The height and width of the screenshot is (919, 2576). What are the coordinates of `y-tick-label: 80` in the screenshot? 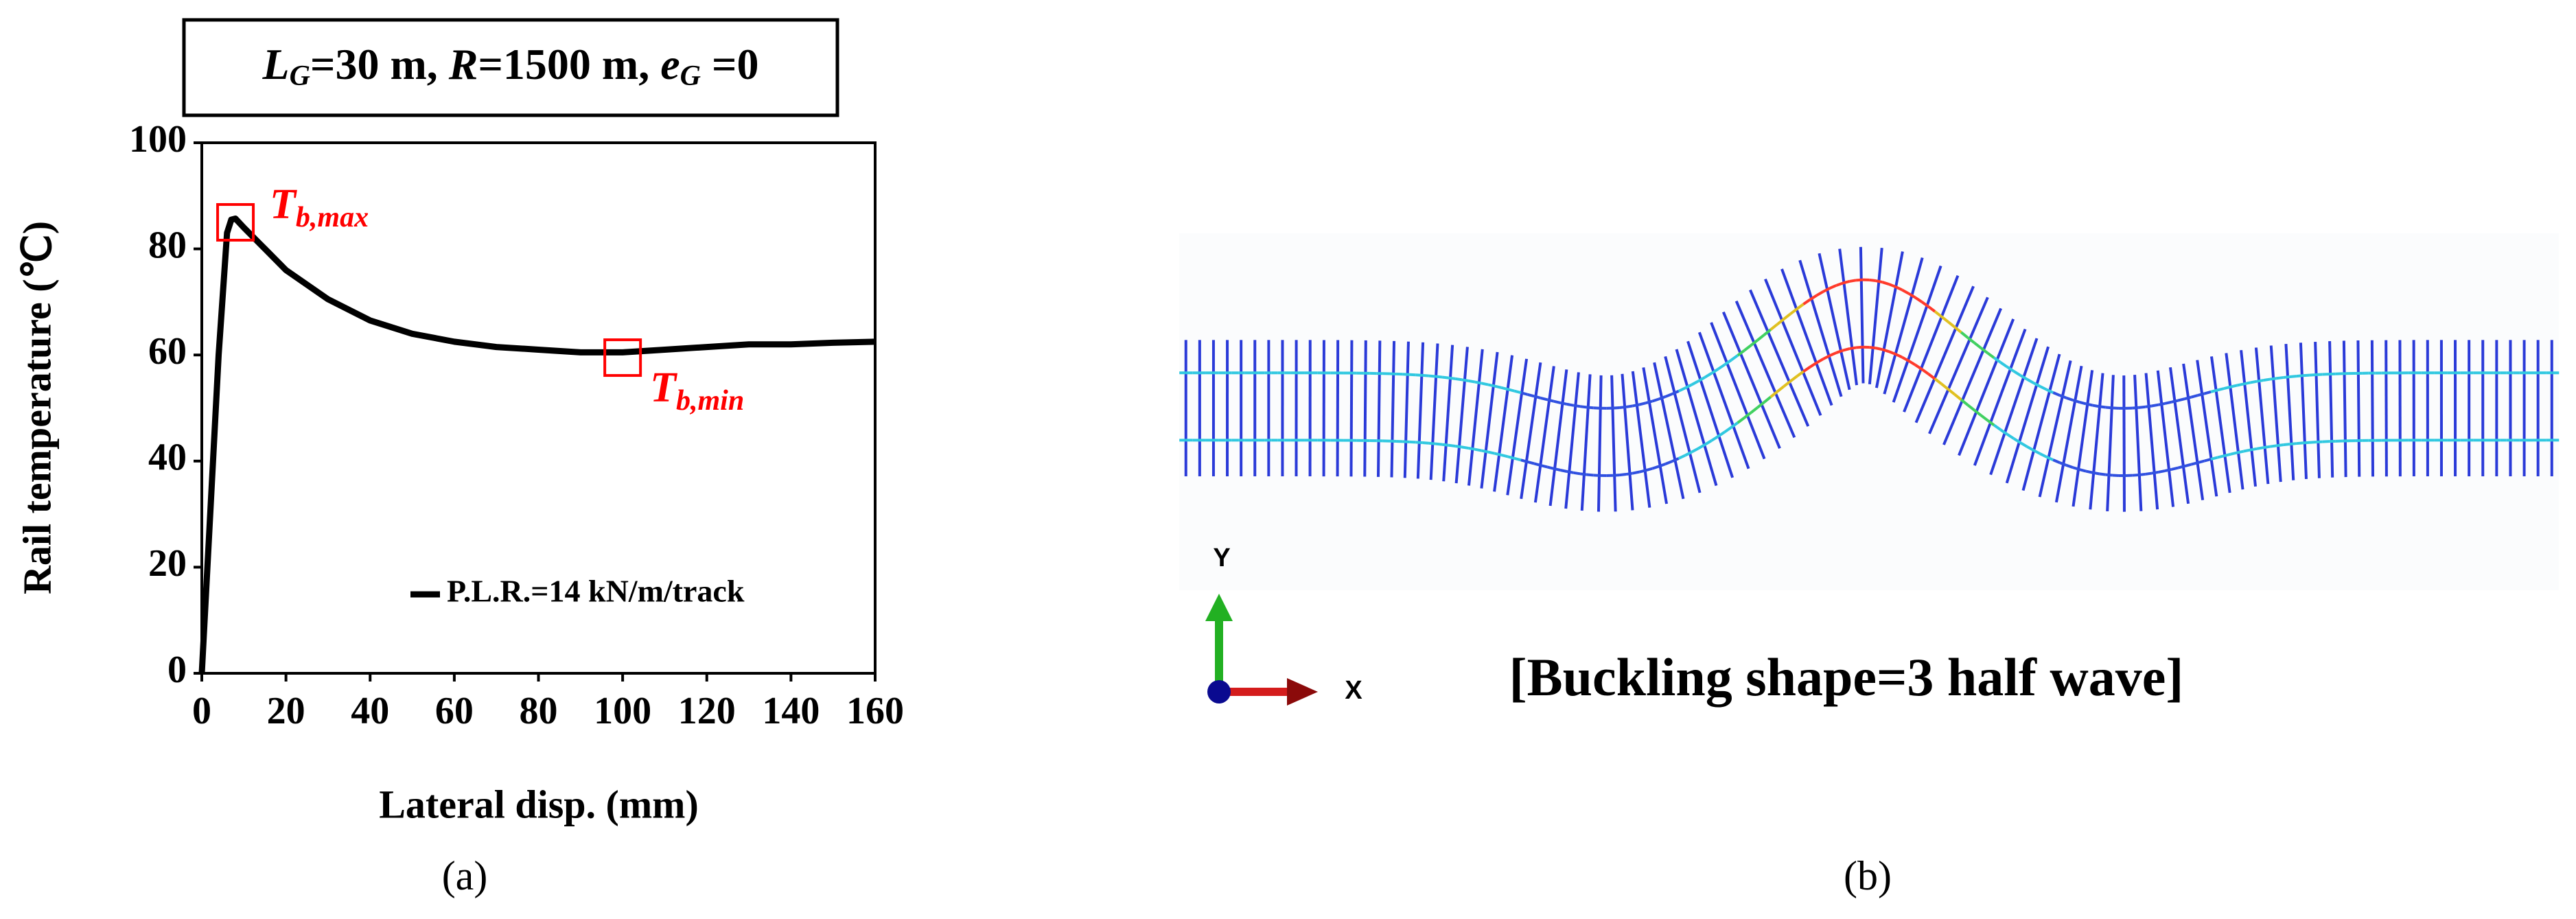 It's located at (167, 245).